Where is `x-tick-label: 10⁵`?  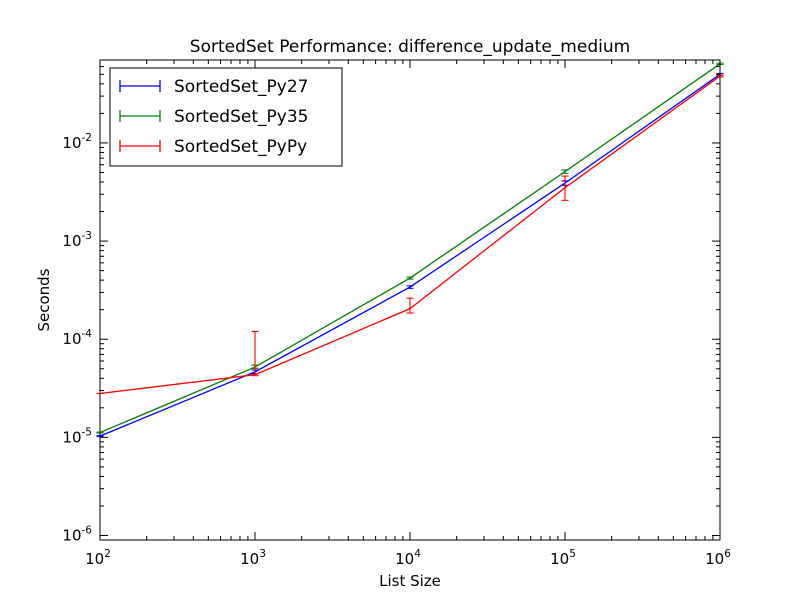
x-tick-label: 10⁵ is located at coordinates (563, 558).